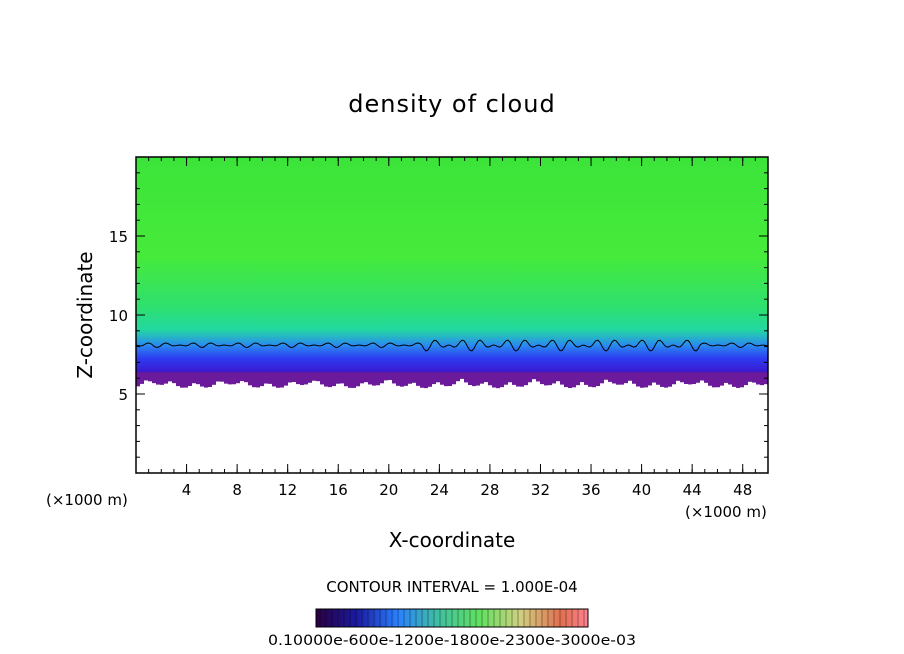 This screenshot has height=654, width=904. I want to click on x-tick-label: 8, so click(237, 490).